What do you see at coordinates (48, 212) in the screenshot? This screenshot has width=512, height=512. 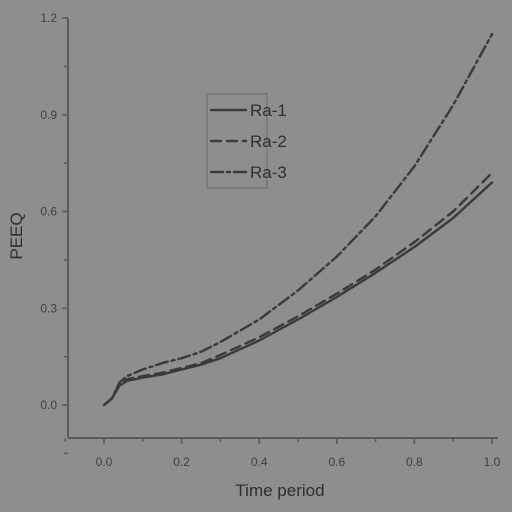 I see `y-tick-label: 0.6` at bounding box center [48, 212].